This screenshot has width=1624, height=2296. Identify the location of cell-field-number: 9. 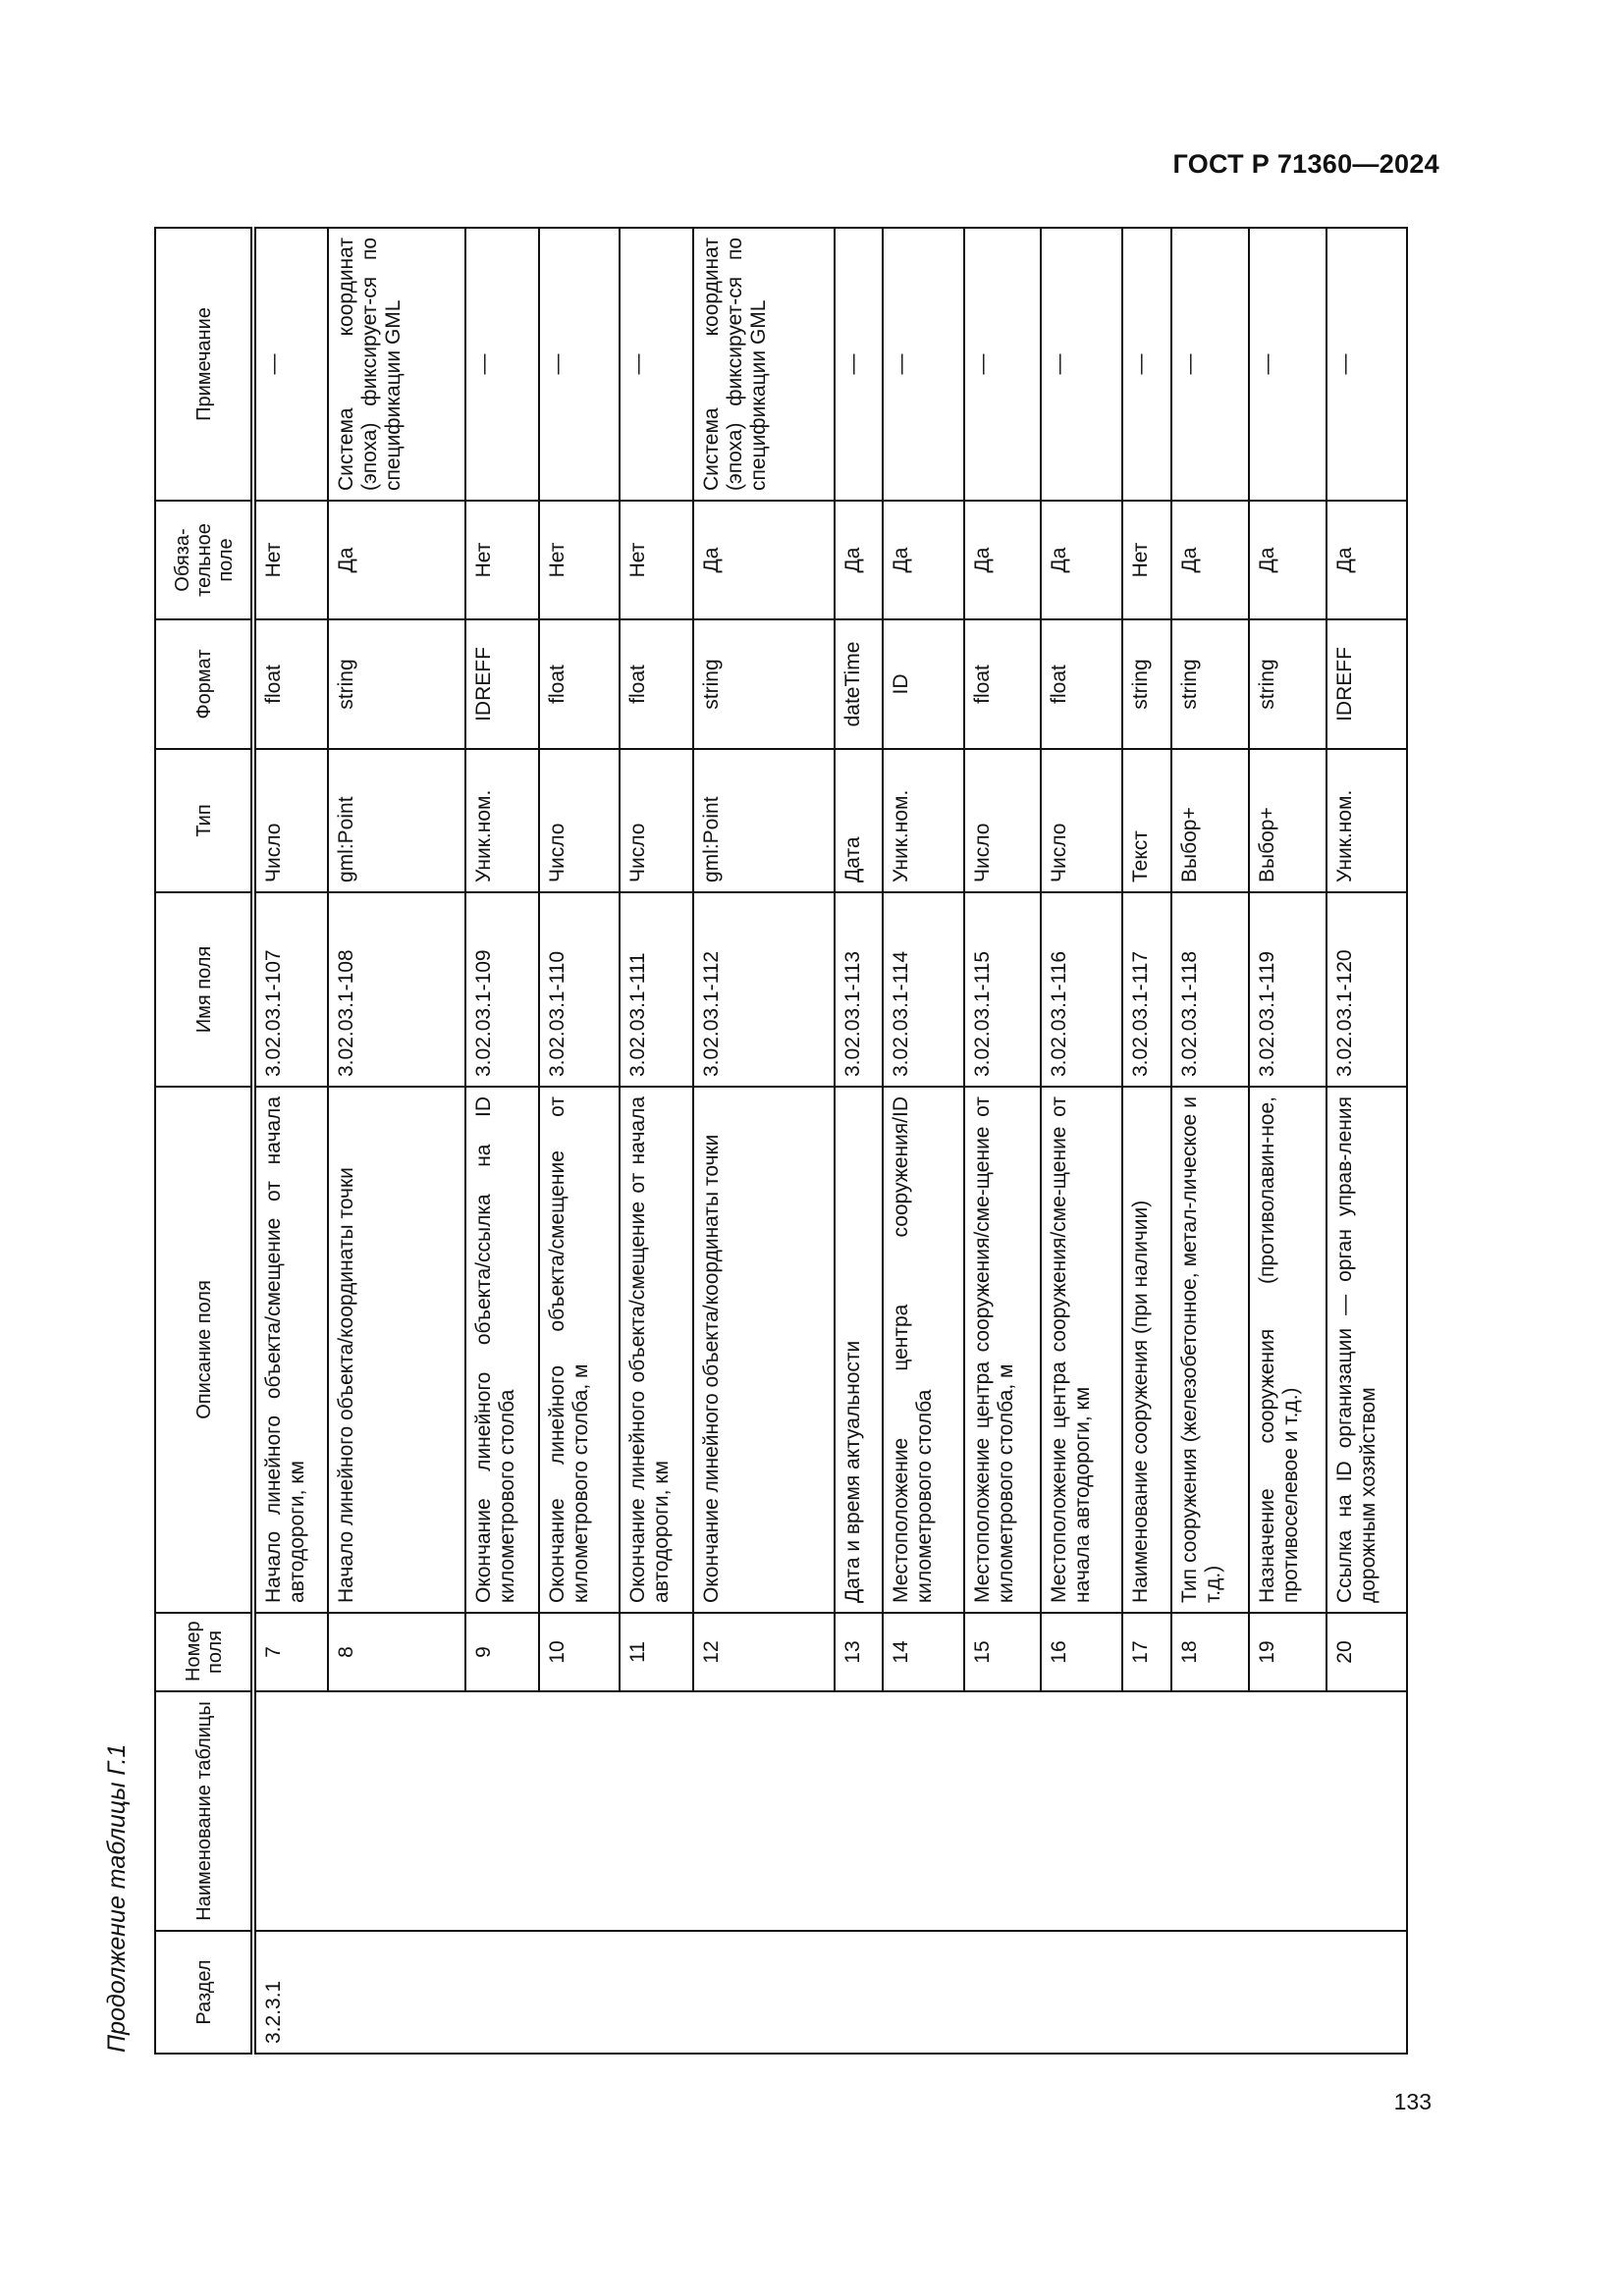
(502, 1652).